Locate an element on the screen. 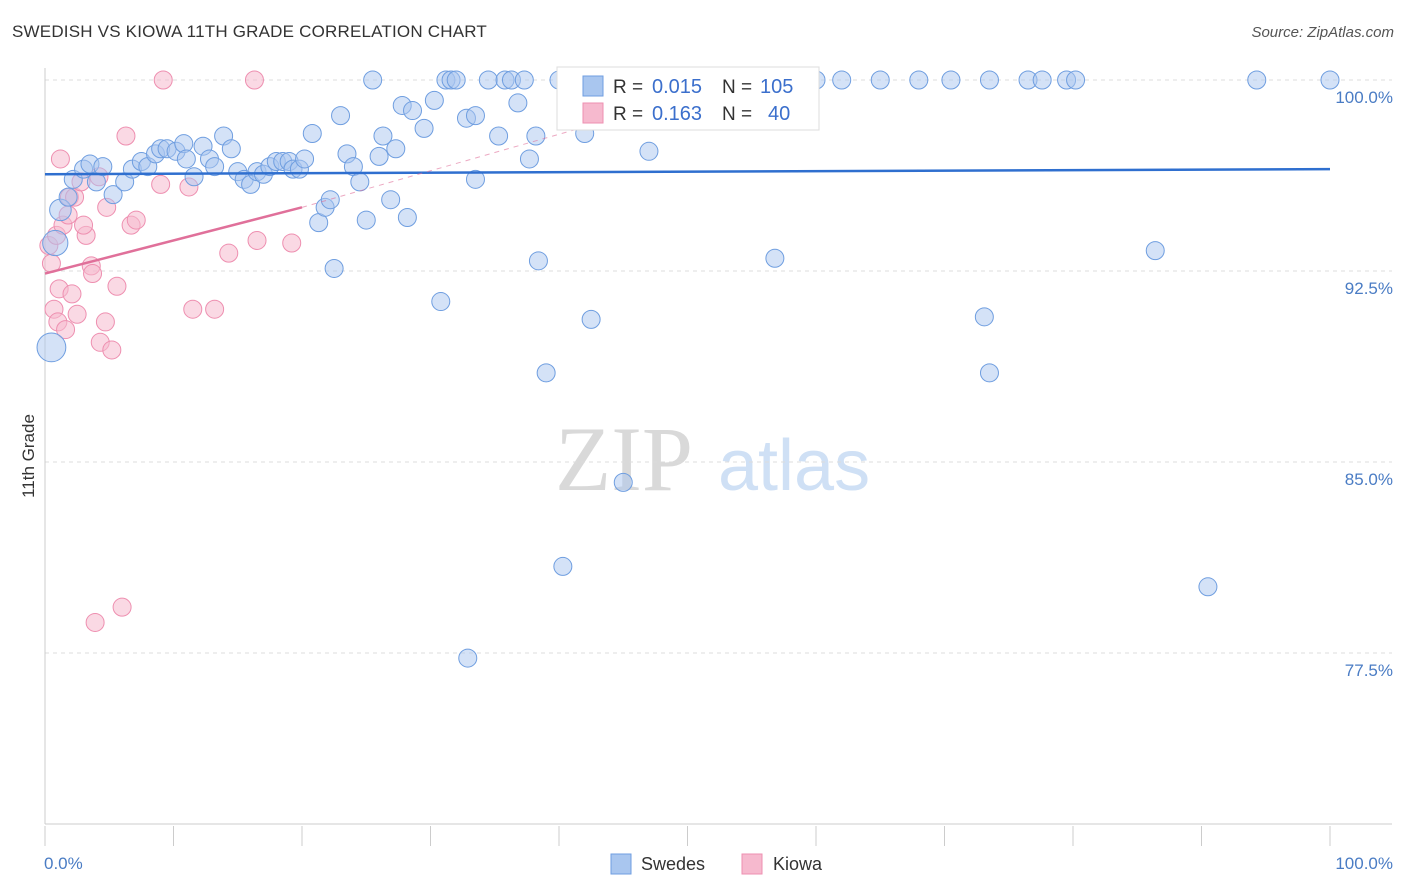  swedes-n-label: N = is located at coordinates (737, 87).